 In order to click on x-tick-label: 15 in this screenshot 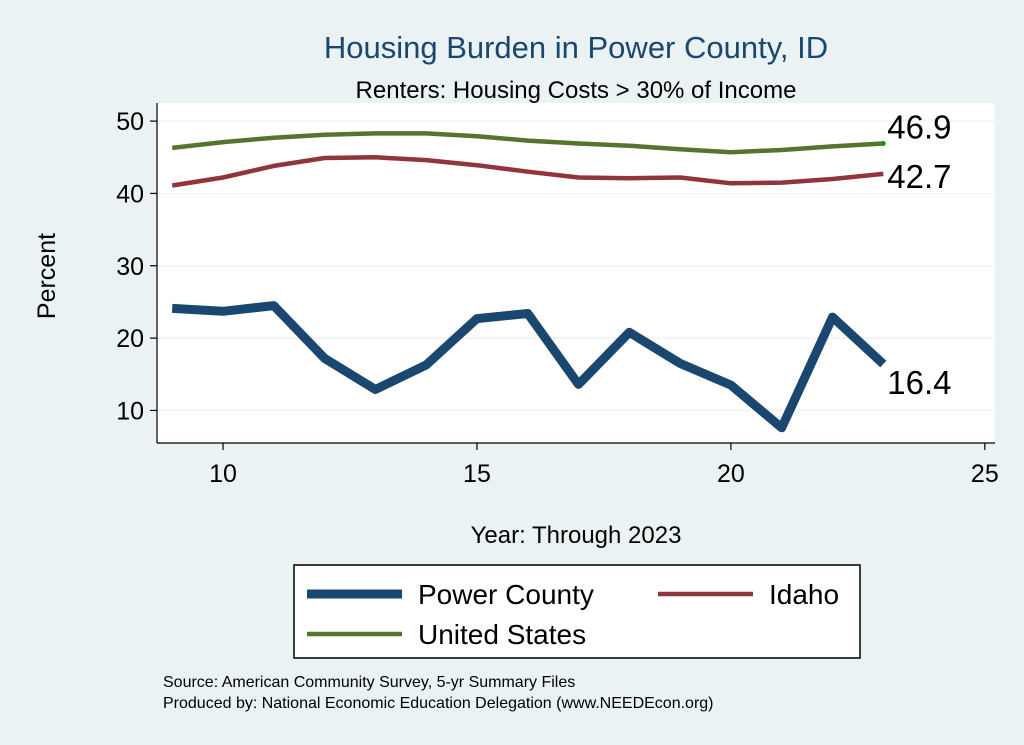, I will do `click(477, 474)`.